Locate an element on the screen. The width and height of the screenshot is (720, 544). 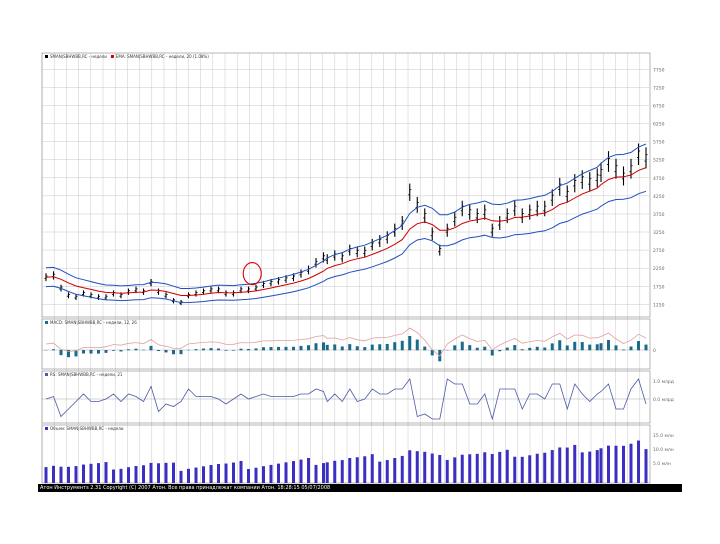
macd-panel is located at coordinates (346, 344).